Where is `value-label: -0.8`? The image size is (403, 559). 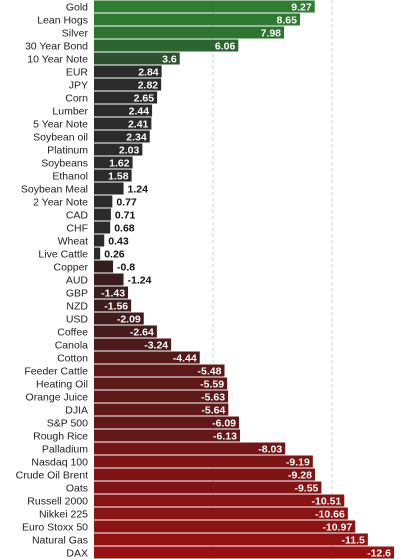
value-label: -0.8 is located at coordinates (126, 267).